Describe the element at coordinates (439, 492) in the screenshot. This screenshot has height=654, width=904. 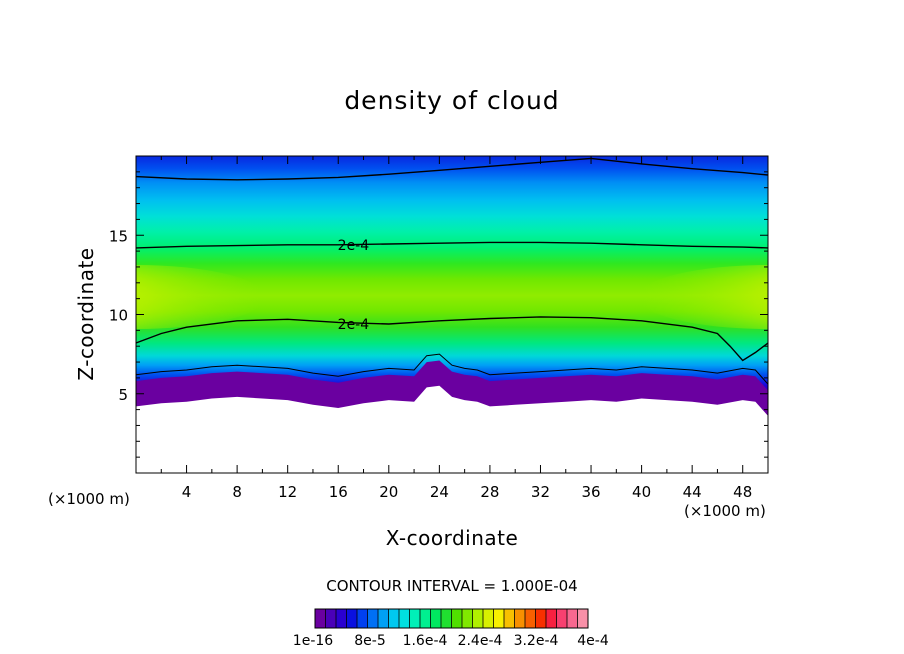
I see `x-tick-label: 24` at that location.